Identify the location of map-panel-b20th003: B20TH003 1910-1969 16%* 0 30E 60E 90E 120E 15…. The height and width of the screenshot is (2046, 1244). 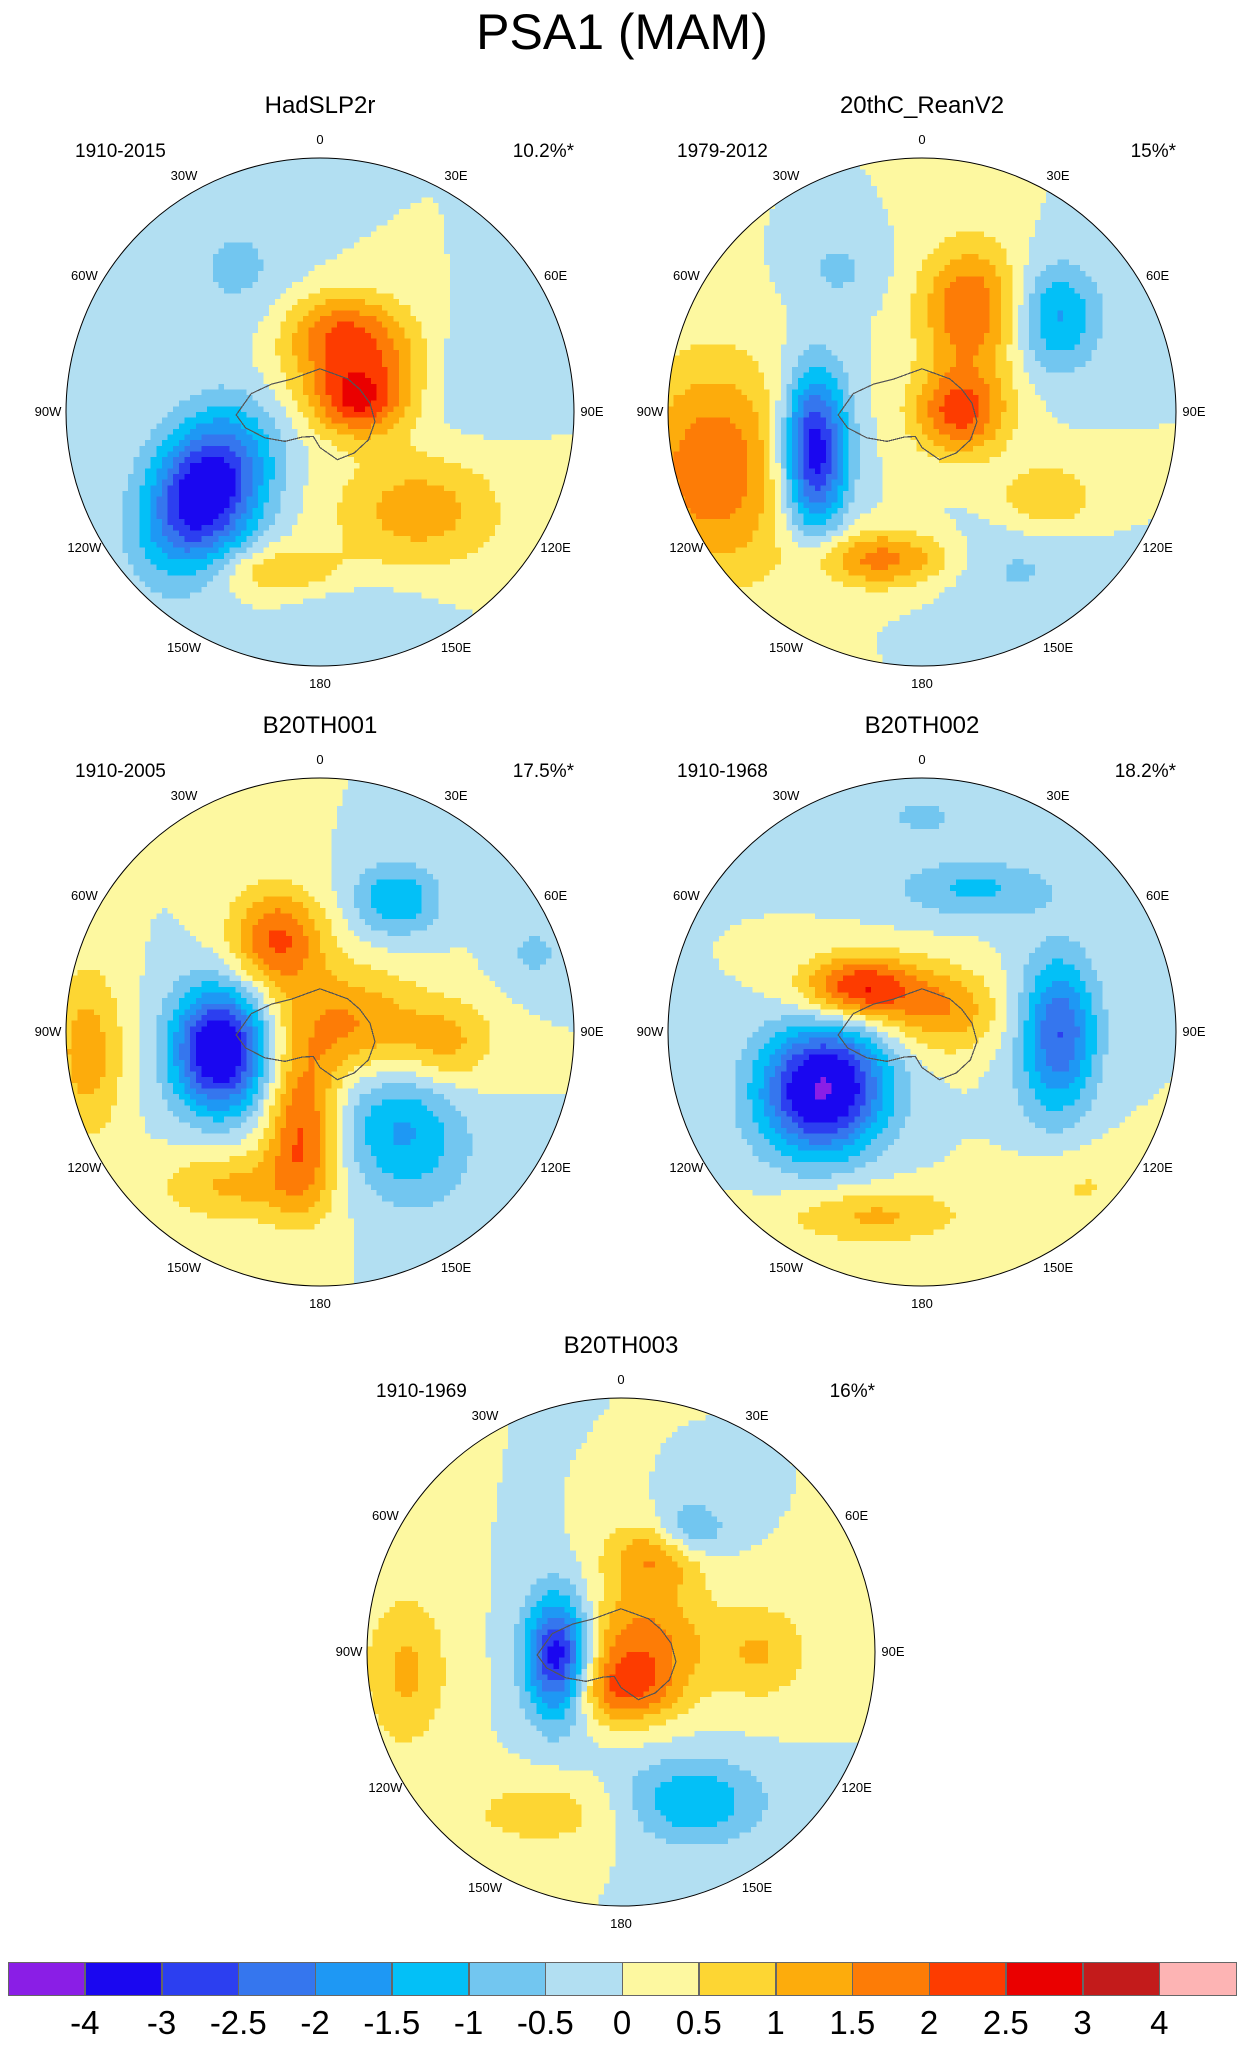
(620, 1632).